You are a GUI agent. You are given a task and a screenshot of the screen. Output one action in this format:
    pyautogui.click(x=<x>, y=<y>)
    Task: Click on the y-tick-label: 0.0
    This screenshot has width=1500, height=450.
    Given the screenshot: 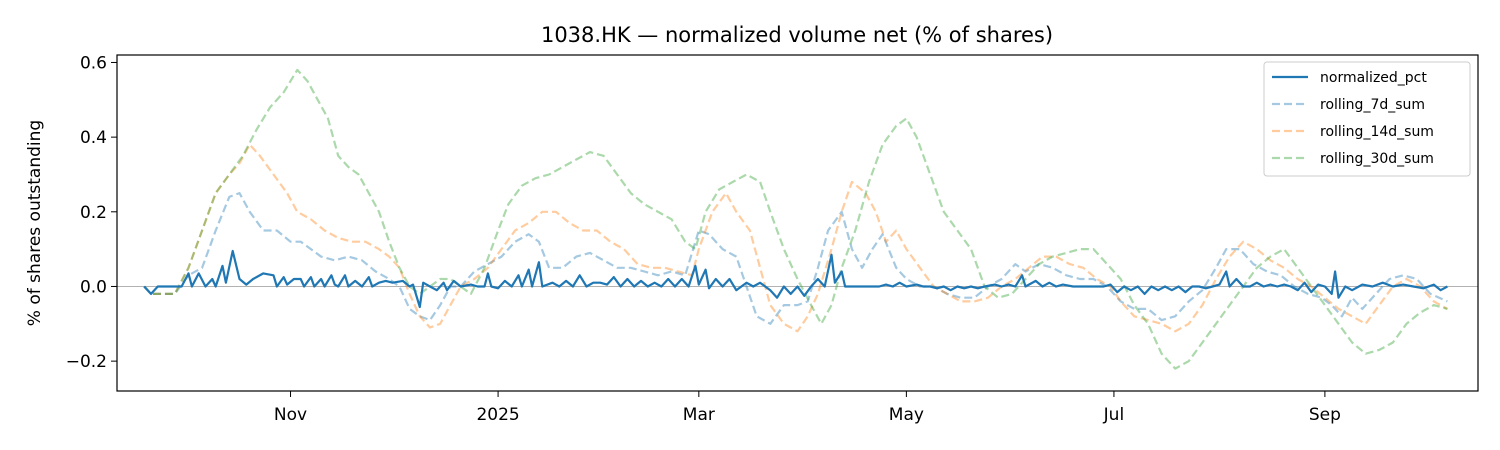 What is the action you would take?
    pyautogui.click(x=93, y=287)
    